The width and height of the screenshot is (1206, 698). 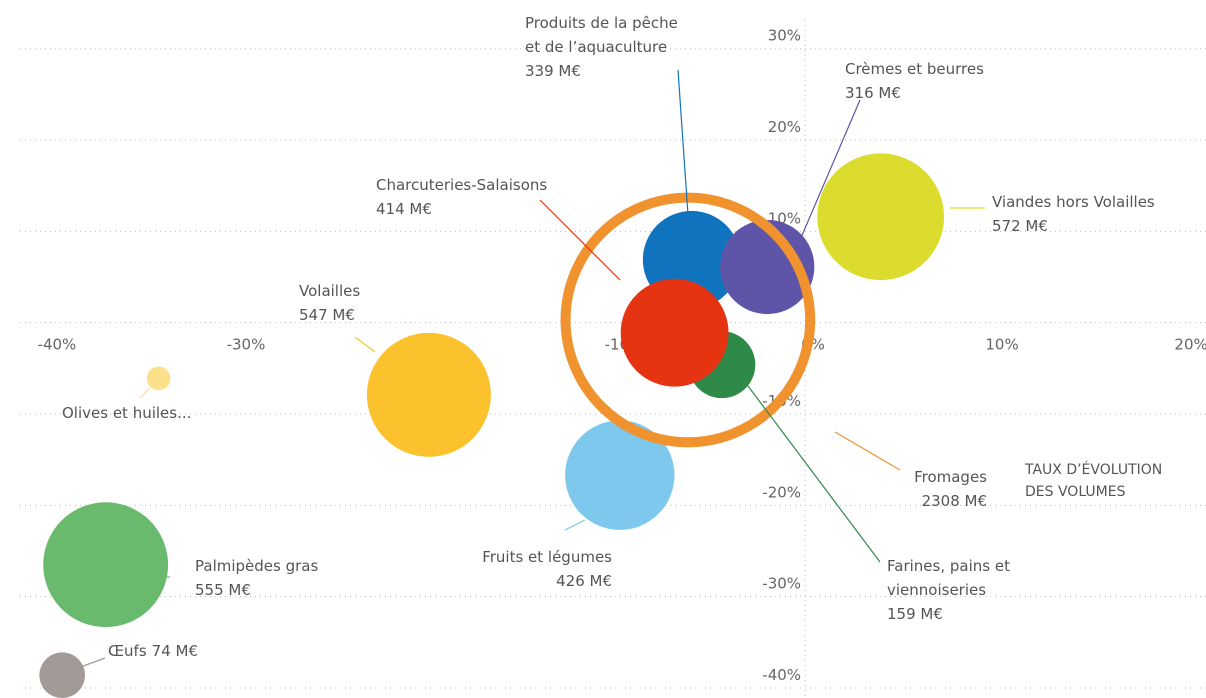 What do you see at coordinates (1093, 469) in the screenshot?
I see `axis-annotation: TAUX D’ÉVOLUTION` at bounding box center [1093, 469].